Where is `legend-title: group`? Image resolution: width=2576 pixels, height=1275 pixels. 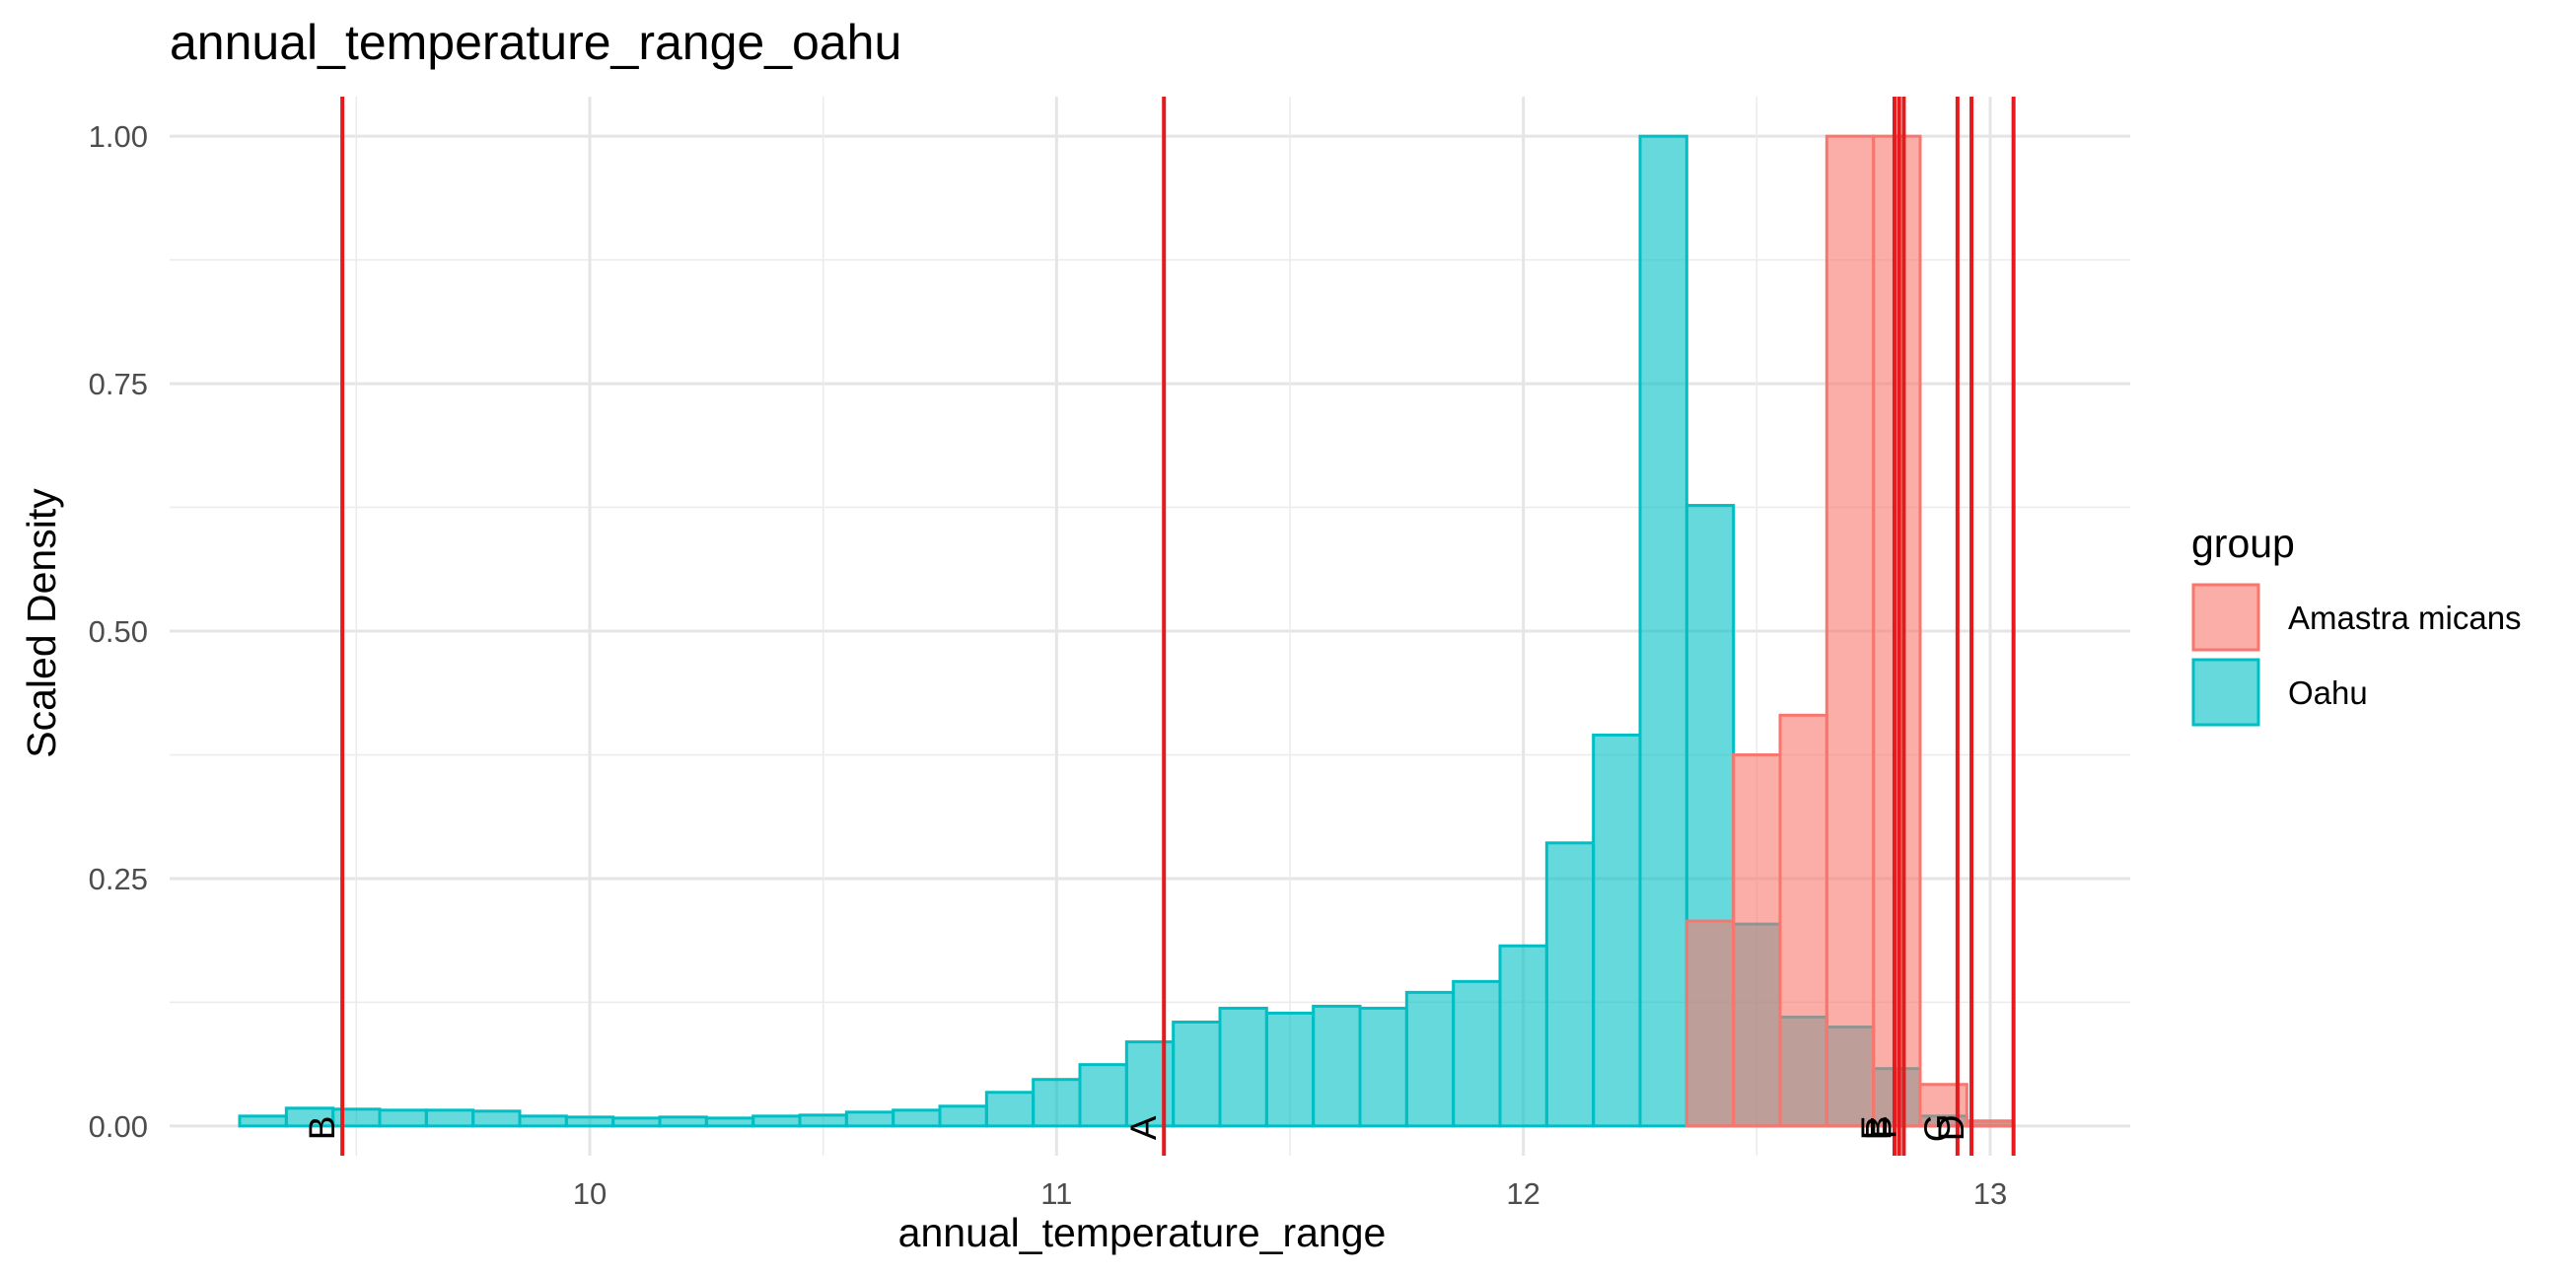
legend-title: group is located at coordinates (2243, 544).